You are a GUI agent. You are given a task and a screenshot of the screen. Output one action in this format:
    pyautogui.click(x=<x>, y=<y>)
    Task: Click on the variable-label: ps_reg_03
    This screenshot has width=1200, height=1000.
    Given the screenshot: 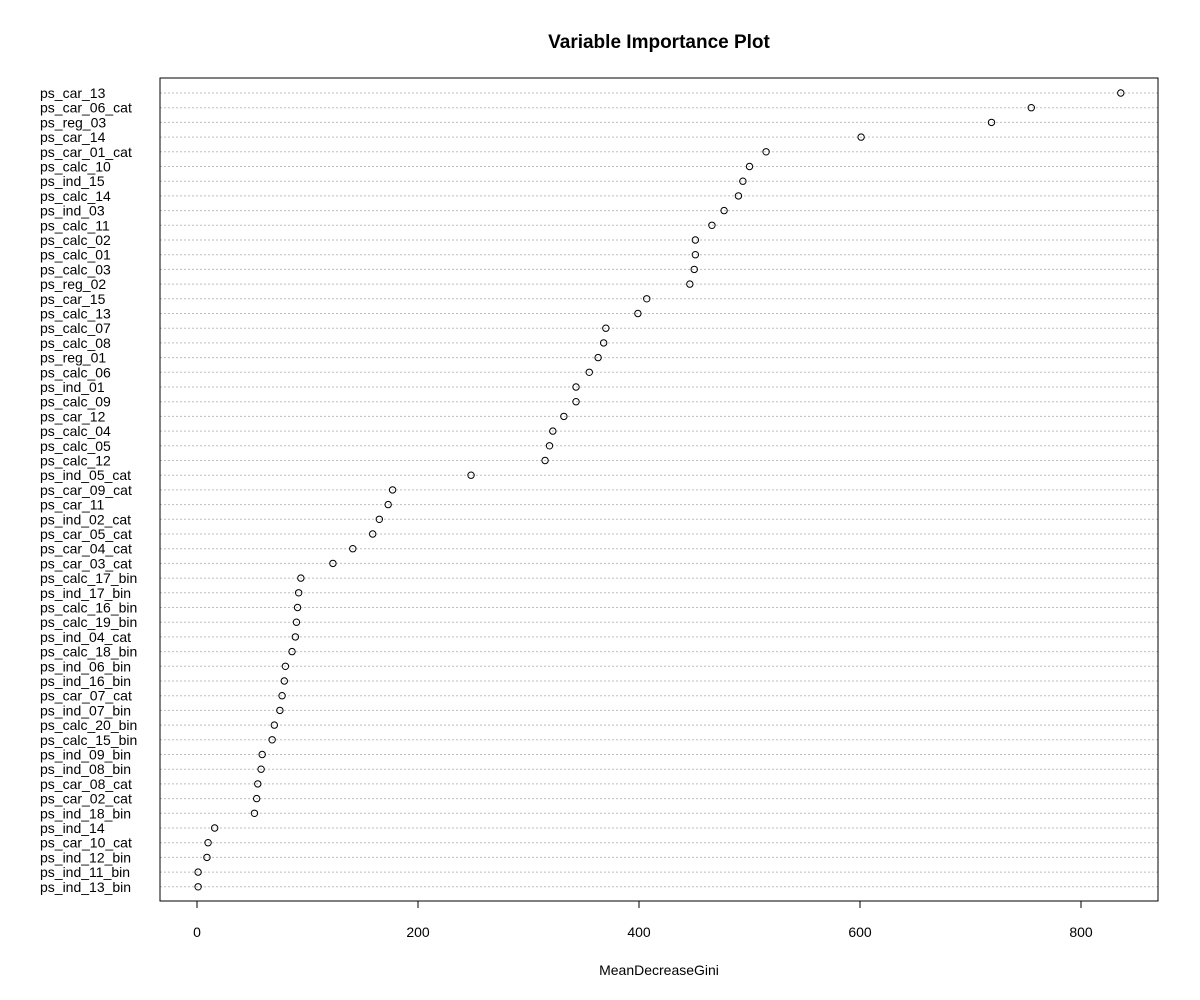 What is the action you would take?
    pyautogui.click(x=73, y=122)
    